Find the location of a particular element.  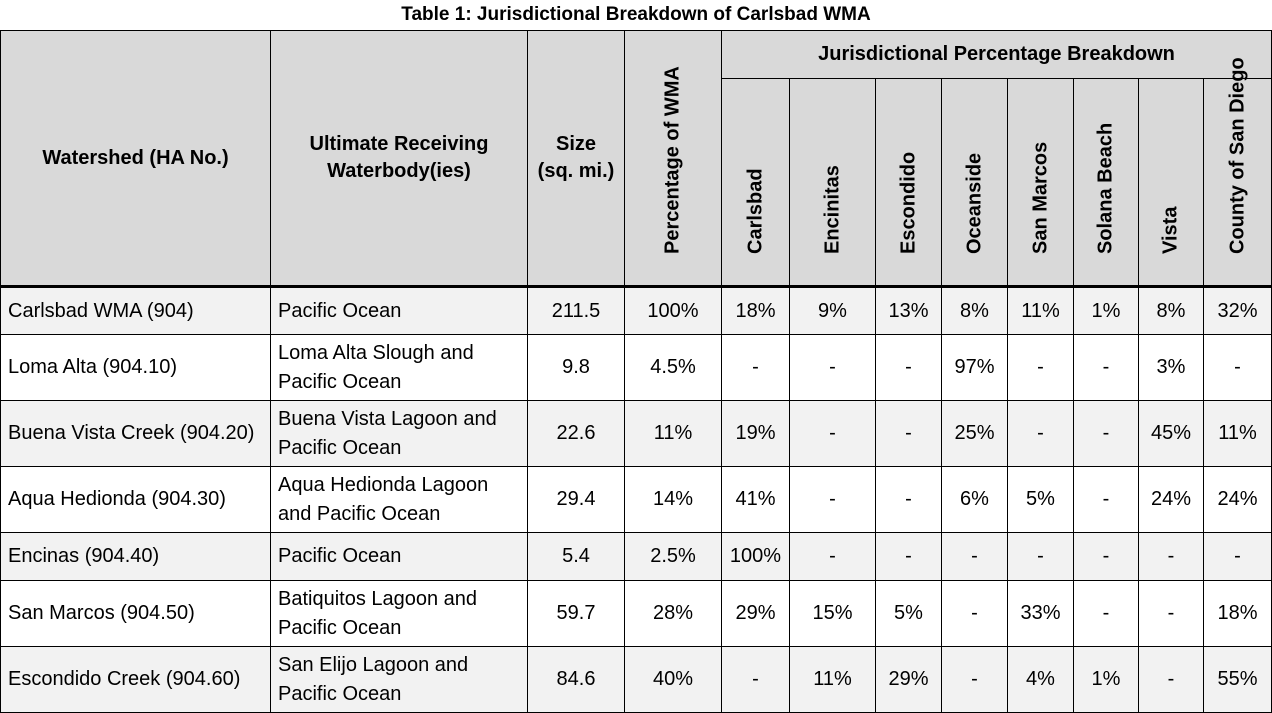

cell-carlsbad: 29% is located at coordinates (755, 613).